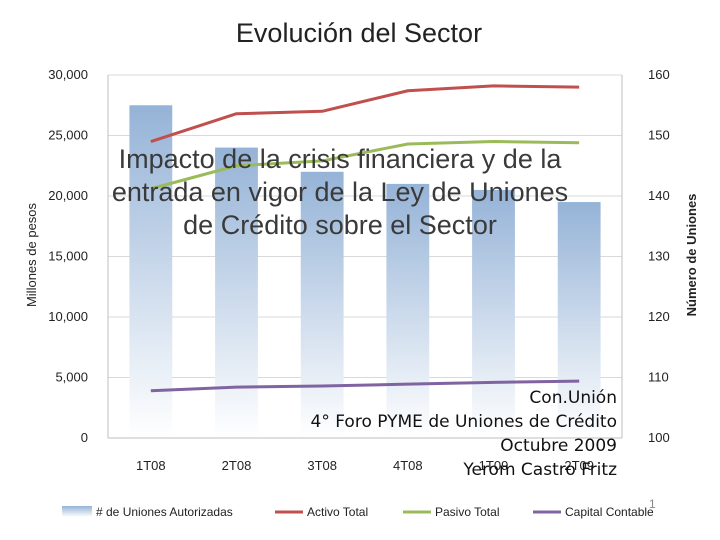 The height and width of the screenshot is (540, 720). What do you see at coordinates (463, 422) in the screenshot?
I see `credits-event: 4° Foro PYME de Uniones de Crédito` at bounding box center [463, 422].